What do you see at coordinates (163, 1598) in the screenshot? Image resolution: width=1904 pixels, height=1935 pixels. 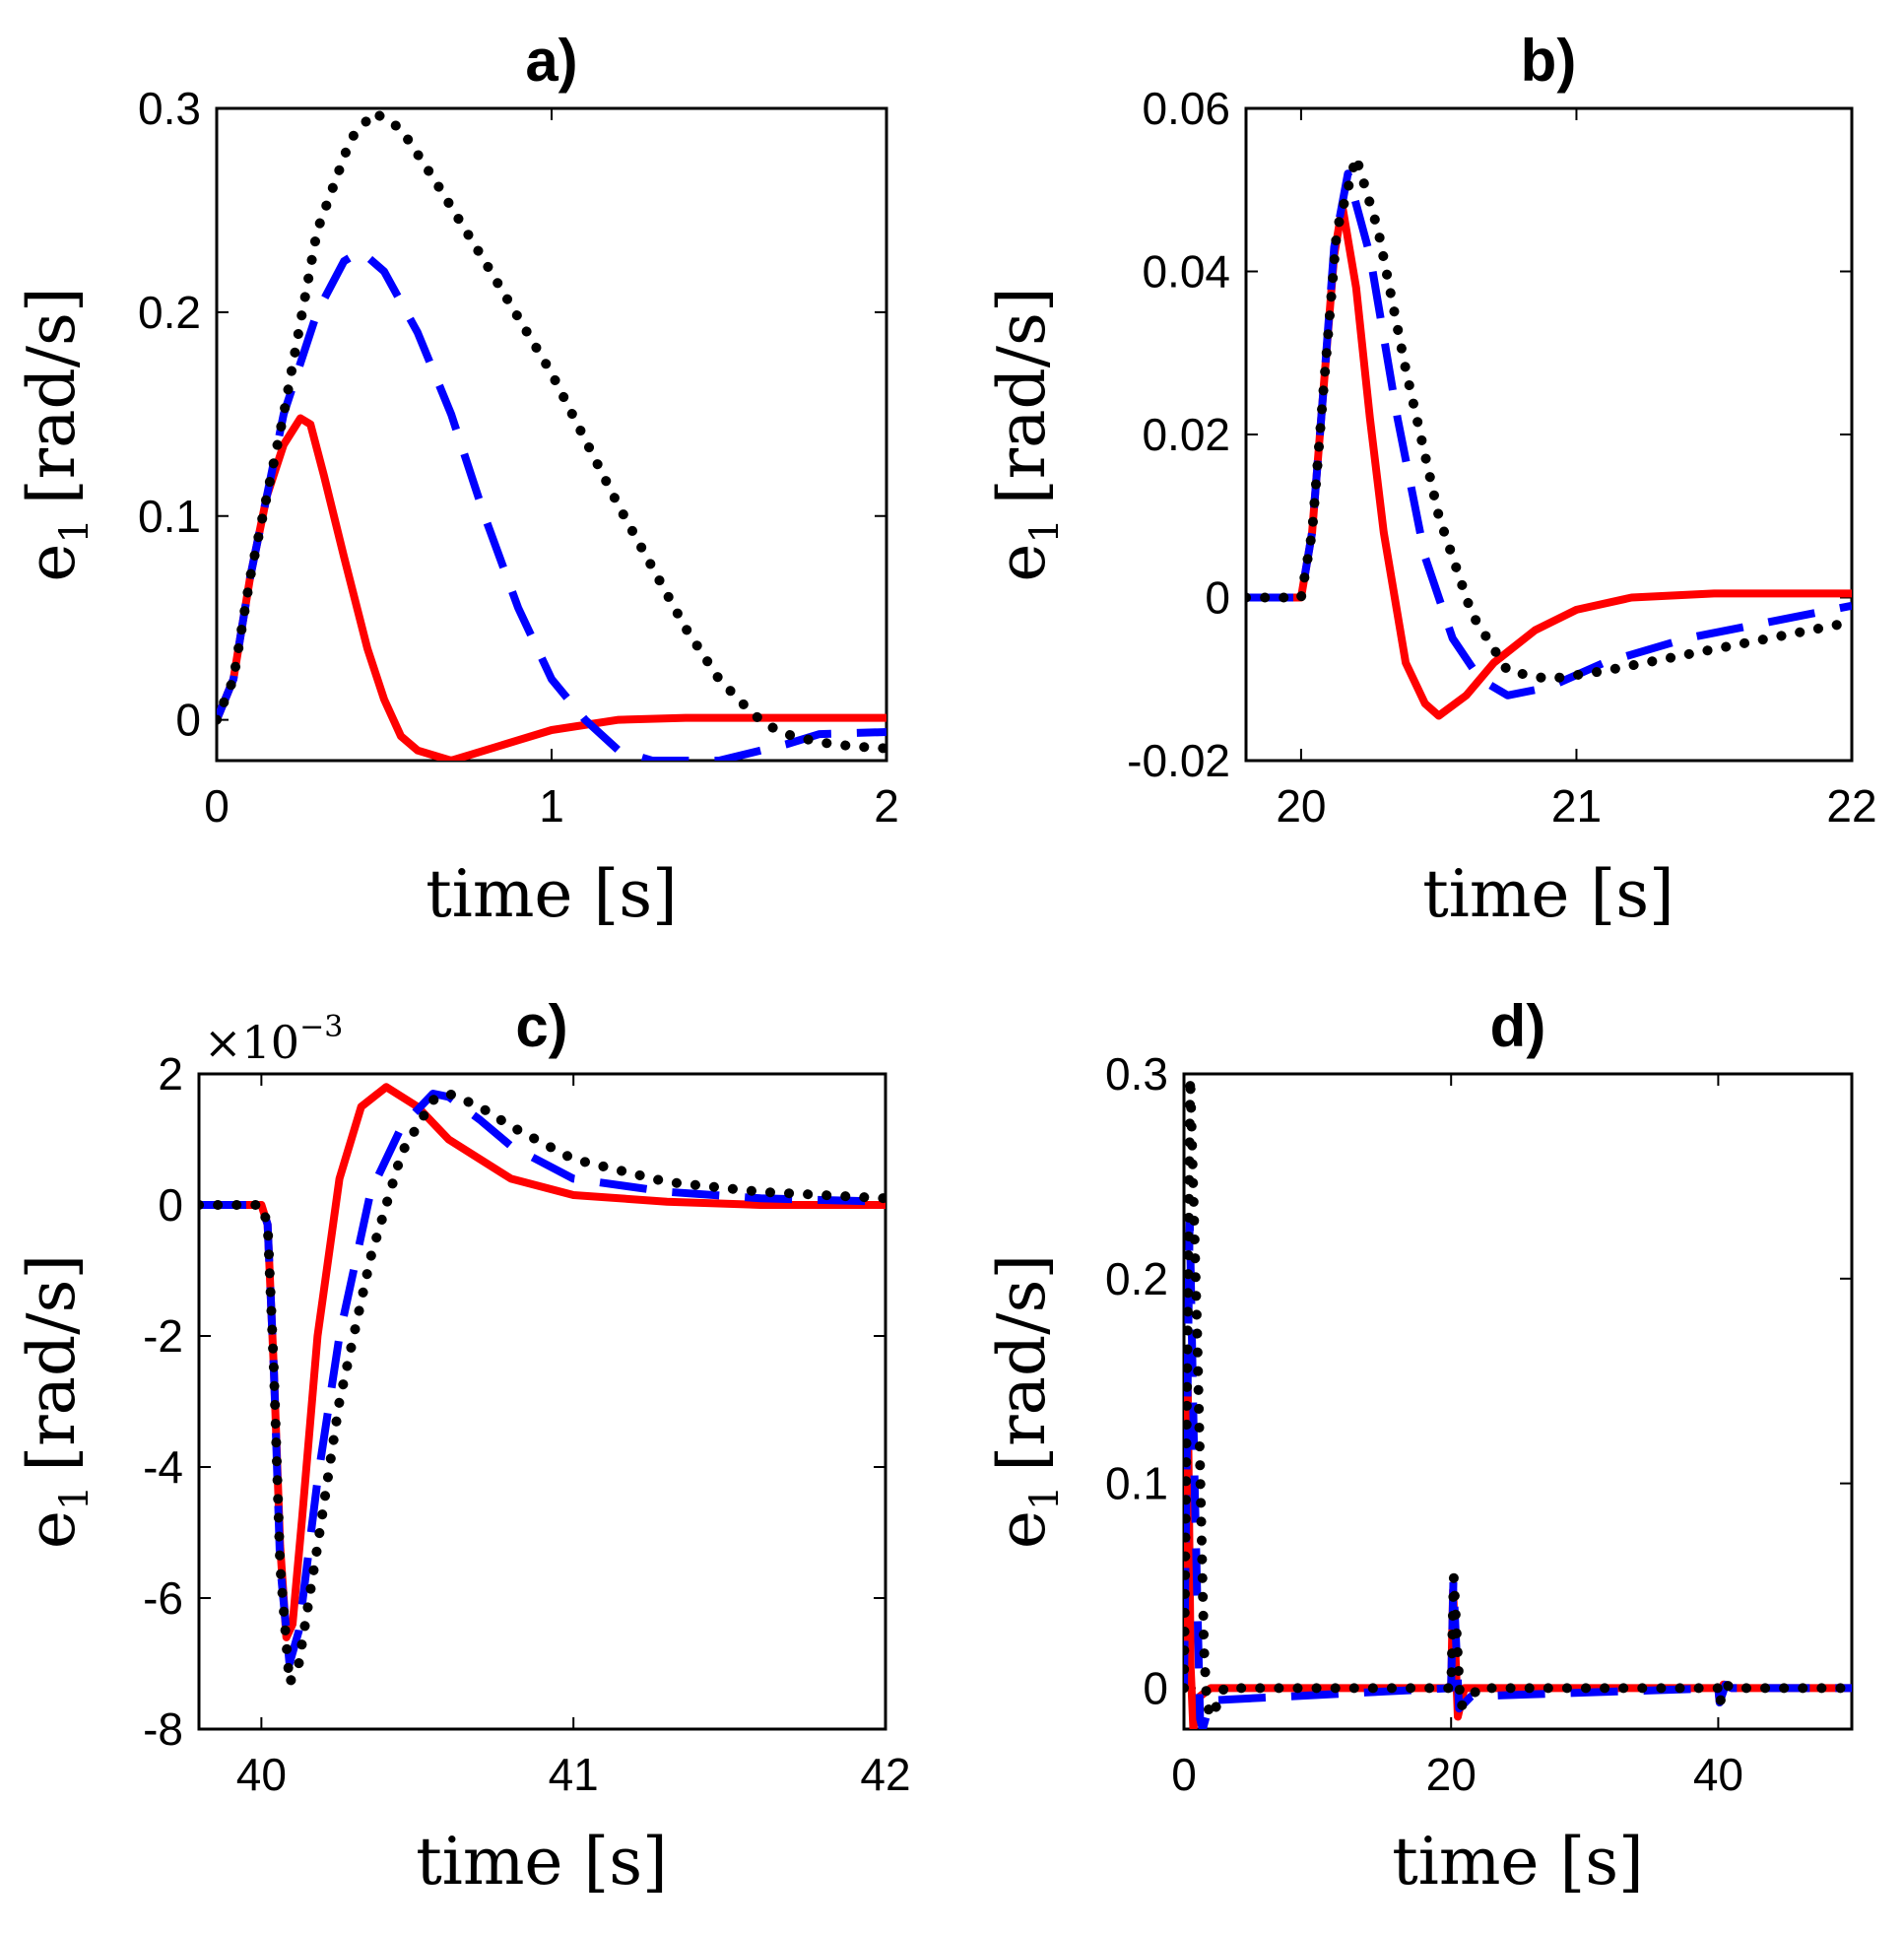 I see `y-tick-label: -6` at bounding box center [163, 1598].